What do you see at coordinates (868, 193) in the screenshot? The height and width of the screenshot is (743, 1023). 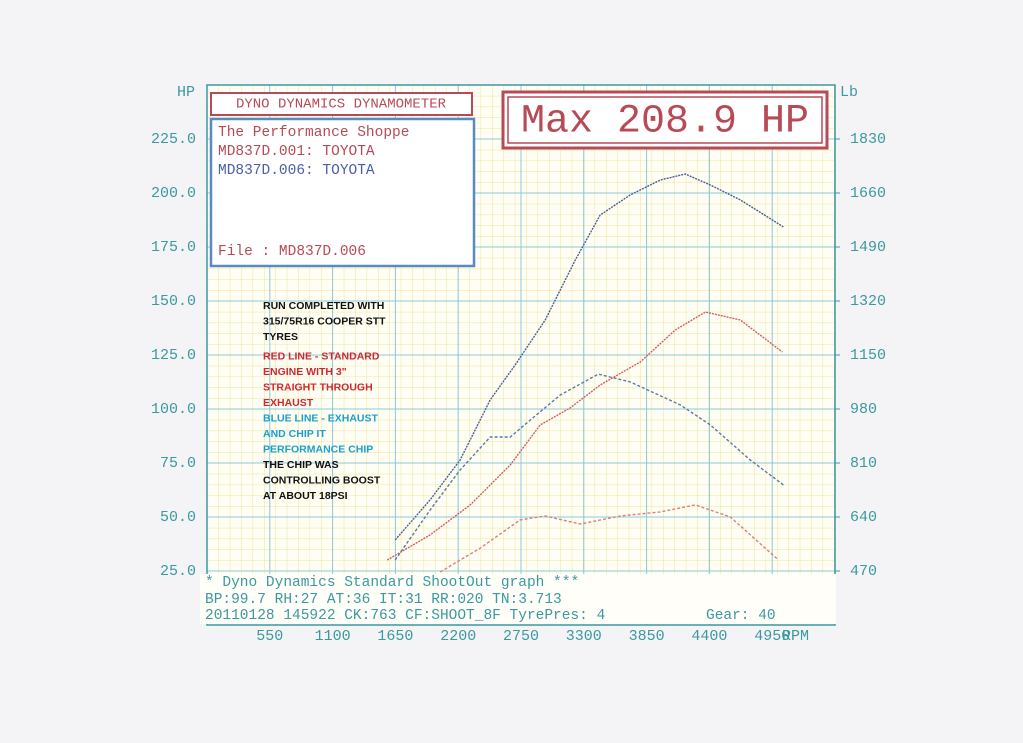 I see `y2-tick-label: 1660` at bounding box center [868, 193].